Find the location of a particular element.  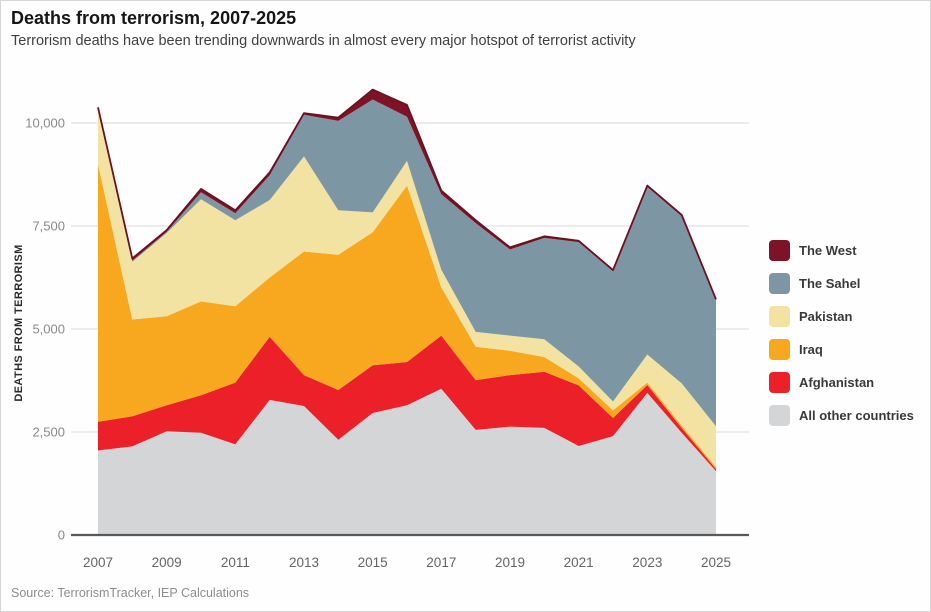

legend-label: All other countries is located at coordinates (856, 415).